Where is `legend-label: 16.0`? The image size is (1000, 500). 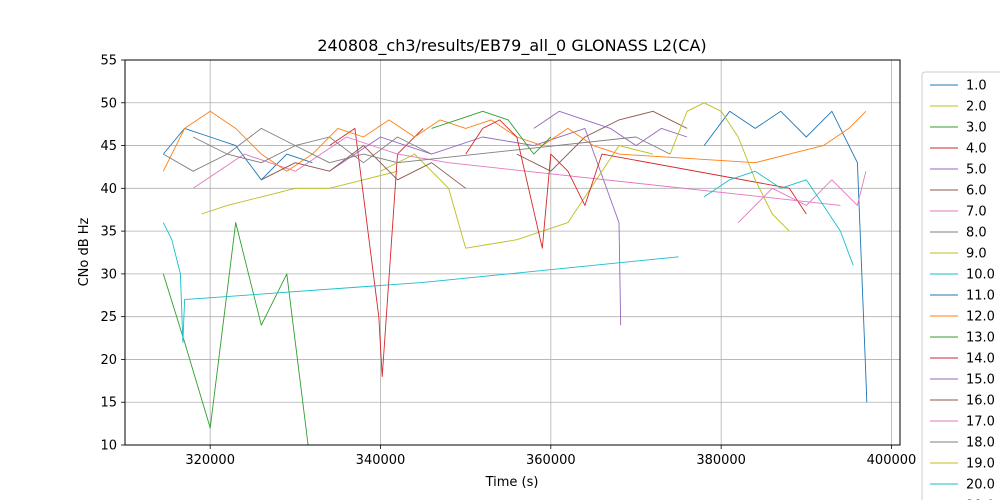 legend-label: 16.0 is located at coordinates (980, 401).